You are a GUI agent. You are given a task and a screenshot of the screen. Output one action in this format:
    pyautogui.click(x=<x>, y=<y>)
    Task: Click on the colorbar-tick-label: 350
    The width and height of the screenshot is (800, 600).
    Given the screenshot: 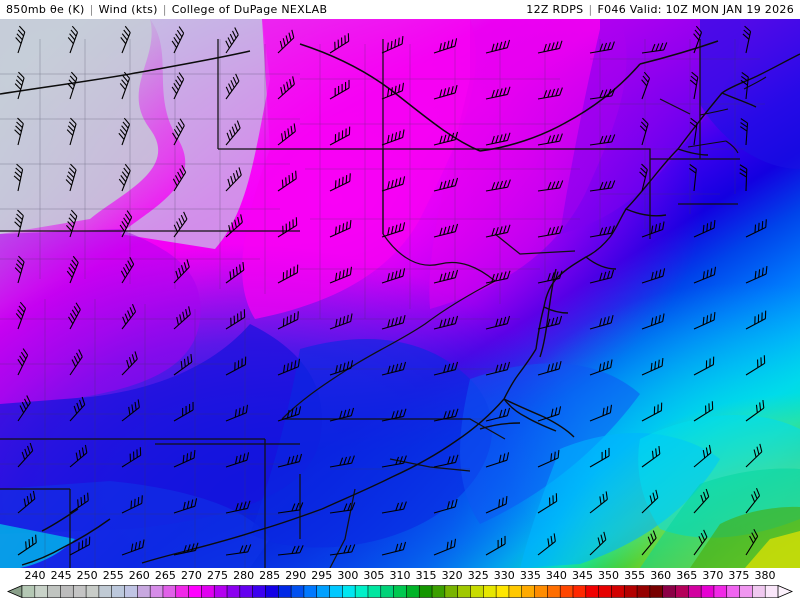 What is the action you would take?
    pyautogui.click(x=609, y=575)
    